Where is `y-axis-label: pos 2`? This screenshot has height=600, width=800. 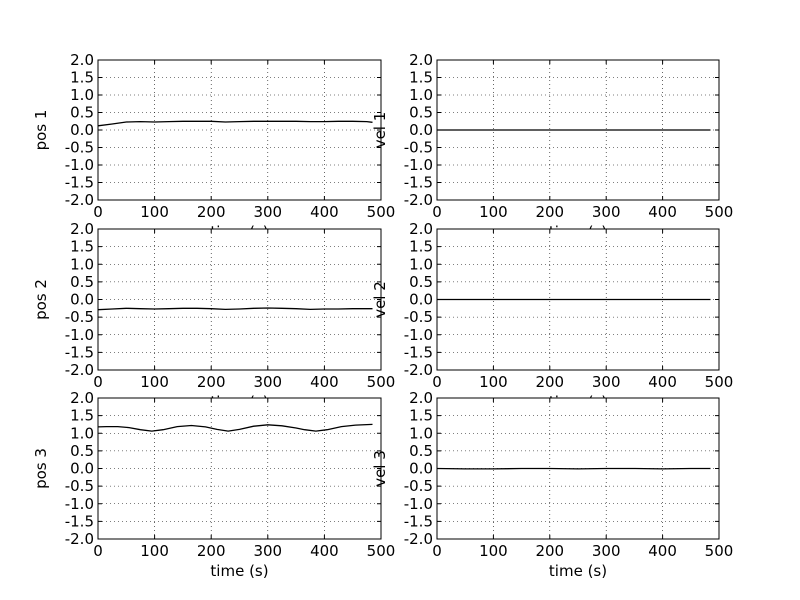
y-axis-label: pos 2 is located at coordinates (41, 299).